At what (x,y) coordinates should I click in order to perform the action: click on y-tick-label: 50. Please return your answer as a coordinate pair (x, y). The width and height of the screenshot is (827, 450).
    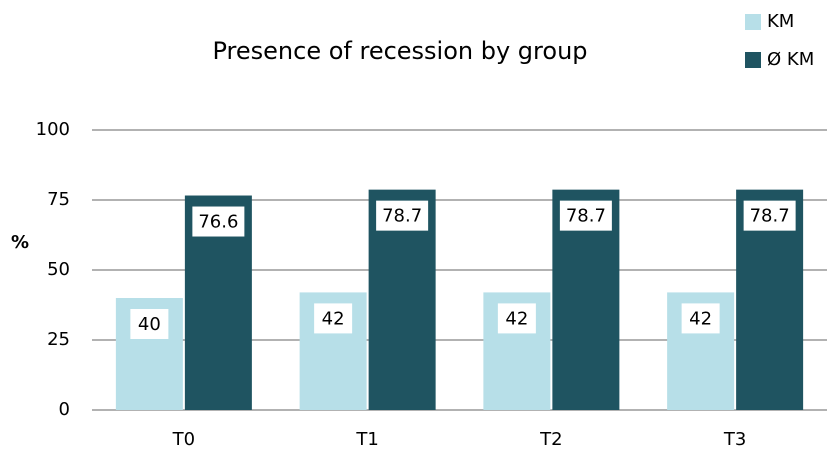
    Looking at the image, I should click on (58, 269).